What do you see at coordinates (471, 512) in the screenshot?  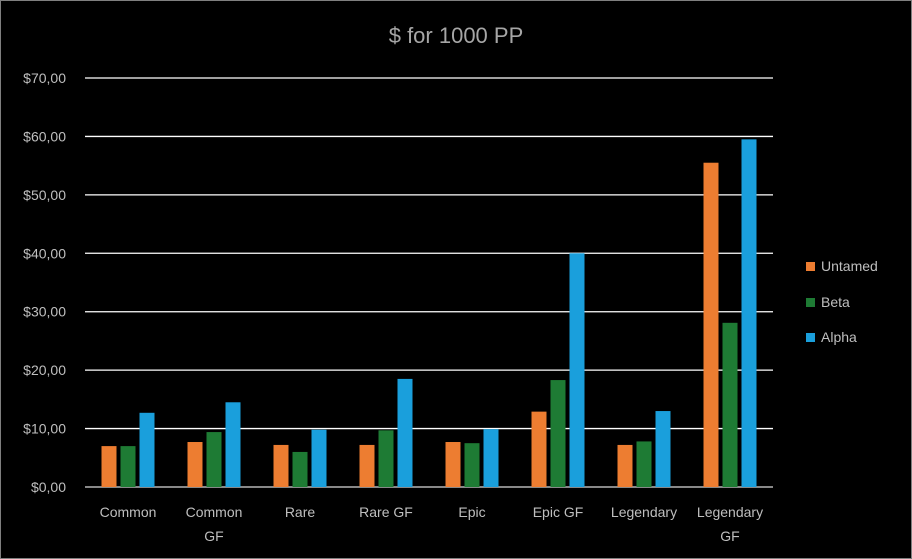 I see `x-tick-label: Epic` at bounding box center [471, 512].